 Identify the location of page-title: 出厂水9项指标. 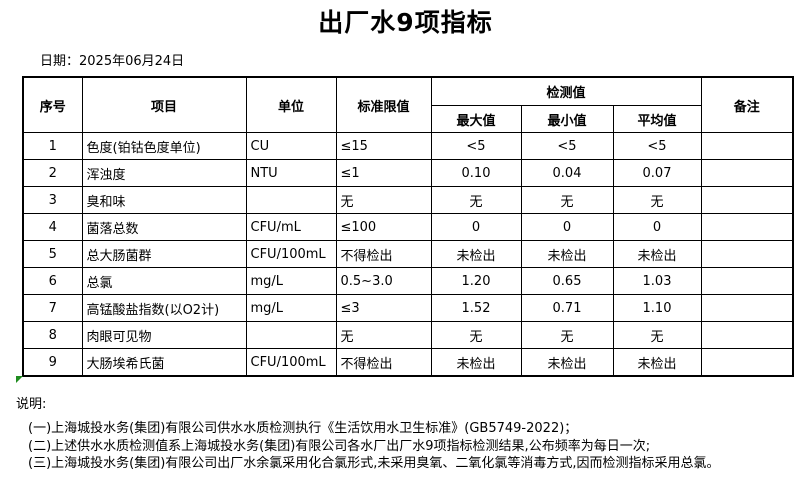
(405, 22).